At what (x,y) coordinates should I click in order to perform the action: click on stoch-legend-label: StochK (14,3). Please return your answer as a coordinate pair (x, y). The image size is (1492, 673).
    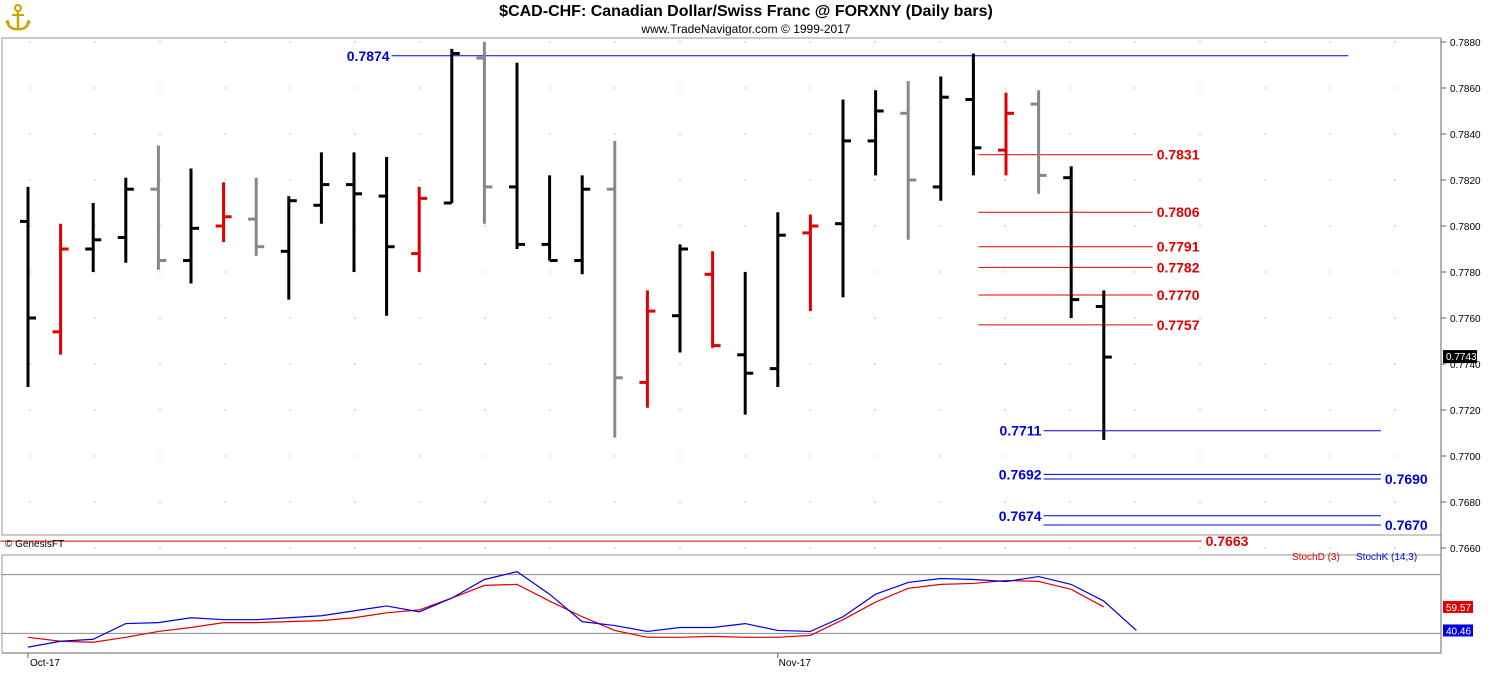
    Looking at the image, I should click on (1386, 557).